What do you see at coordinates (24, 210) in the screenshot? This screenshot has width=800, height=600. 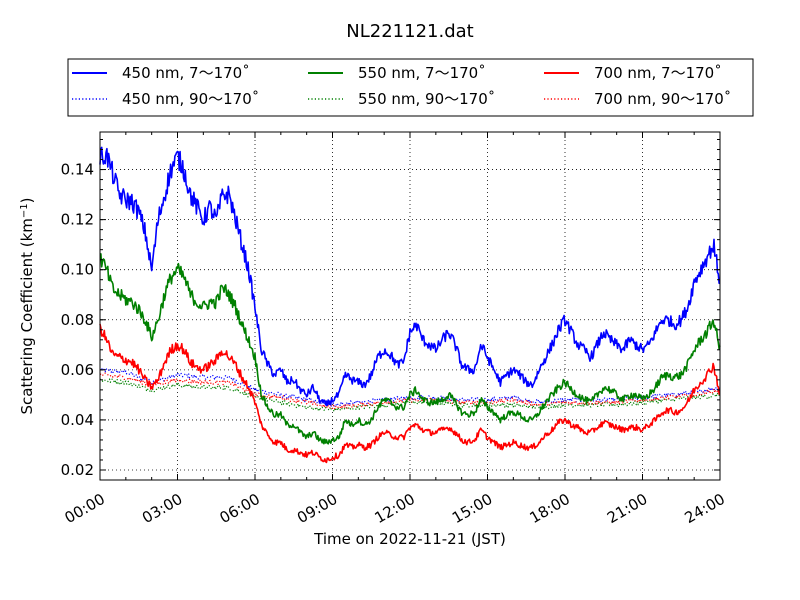 I see `y-axis-label-superscript: −1` at bounding box center [24, 210].